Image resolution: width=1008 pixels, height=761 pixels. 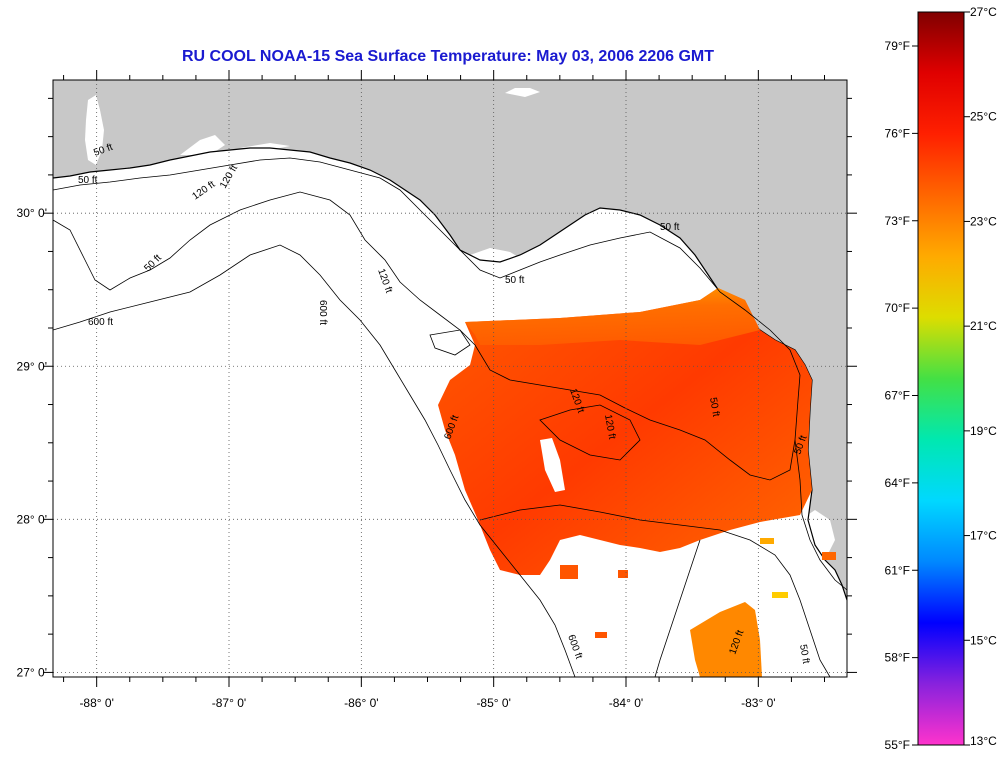 What do you see at coordinates (361, 703) in the screenshot?
I see `lon-tick-label: -86° 0'` at bounding box center [361, 703].